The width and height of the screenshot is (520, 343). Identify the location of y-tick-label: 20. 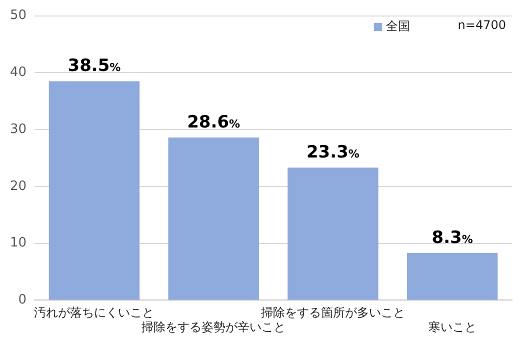
(18, 186).